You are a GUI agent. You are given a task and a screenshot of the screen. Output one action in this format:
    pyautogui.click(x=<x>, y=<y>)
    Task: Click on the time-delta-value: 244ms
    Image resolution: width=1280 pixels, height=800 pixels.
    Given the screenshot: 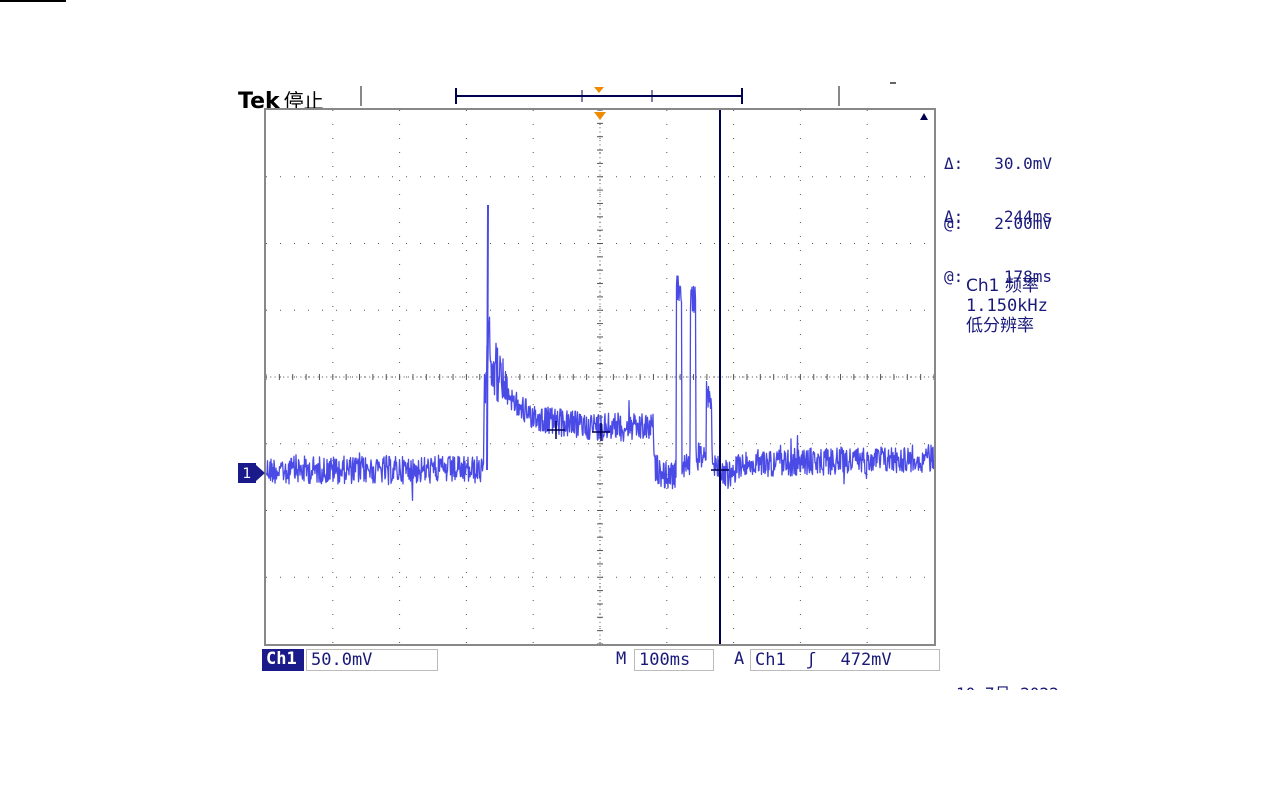 What is the action you would take?
    pyautogui.click(x=1027, y=216)
    